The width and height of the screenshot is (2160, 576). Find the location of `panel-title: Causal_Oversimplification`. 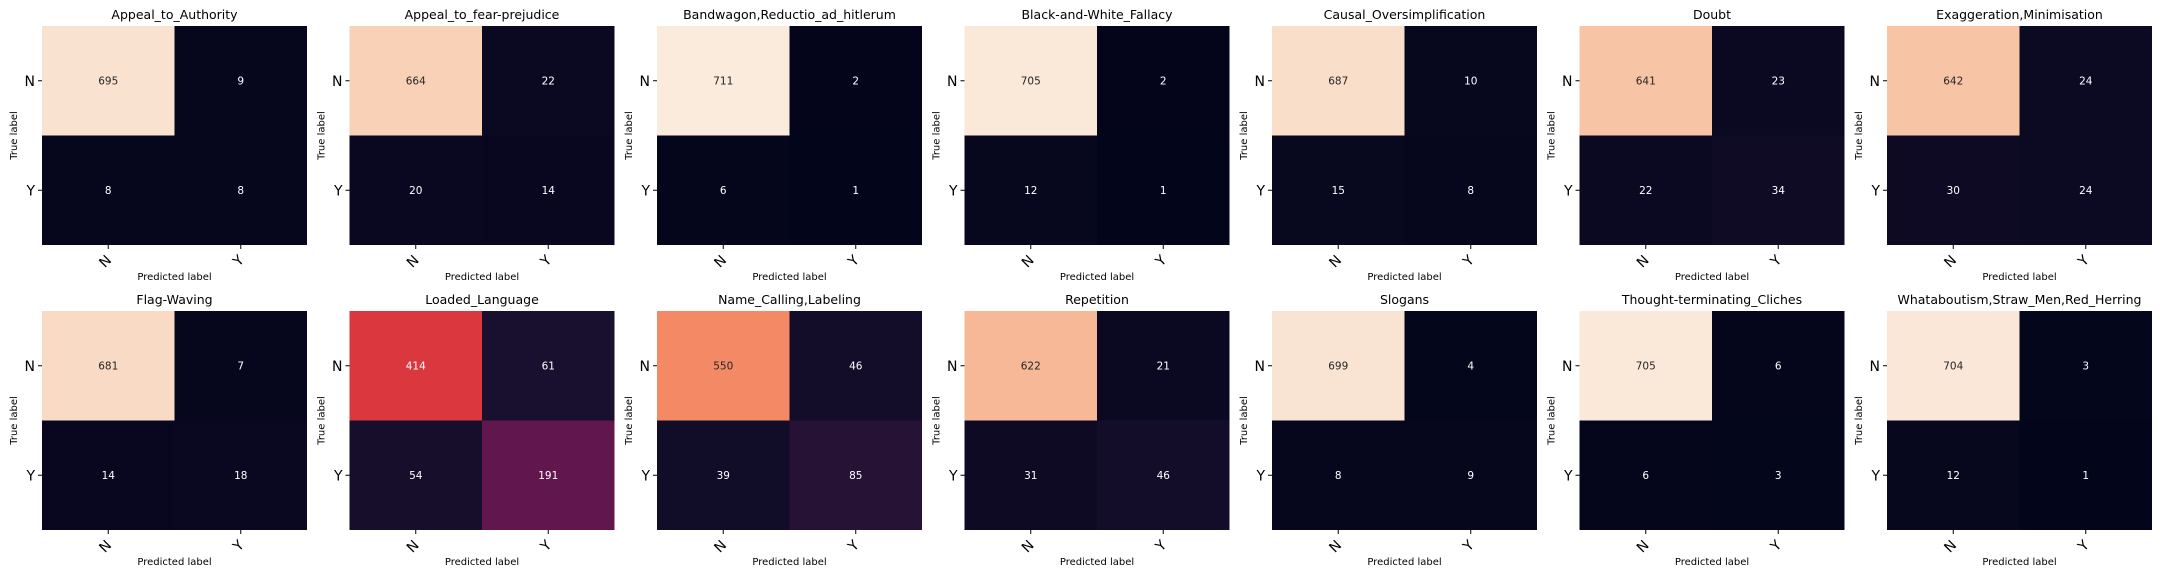

panel-title: Causal_Oversimplification is located at coordinates (1405, 14).